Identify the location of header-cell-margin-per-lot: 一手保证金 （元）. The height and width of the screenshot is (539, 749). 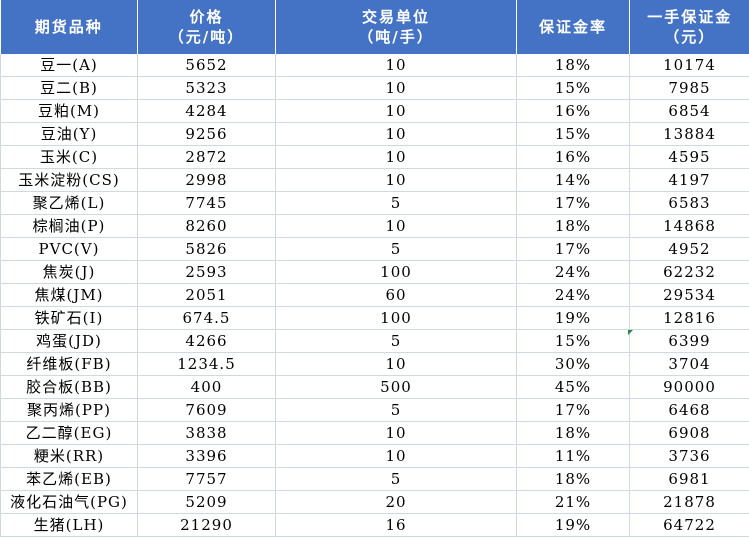
(689, 27).